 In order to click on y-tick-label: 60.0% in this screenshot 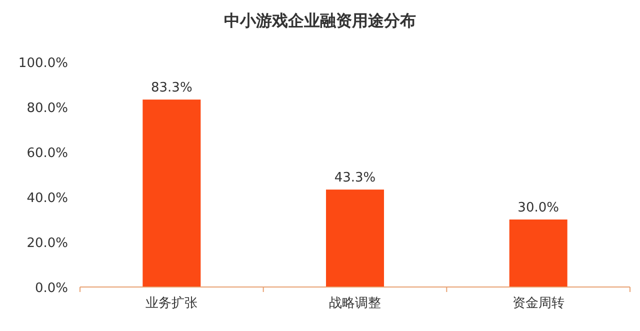, I will do `click(47, 153)`.